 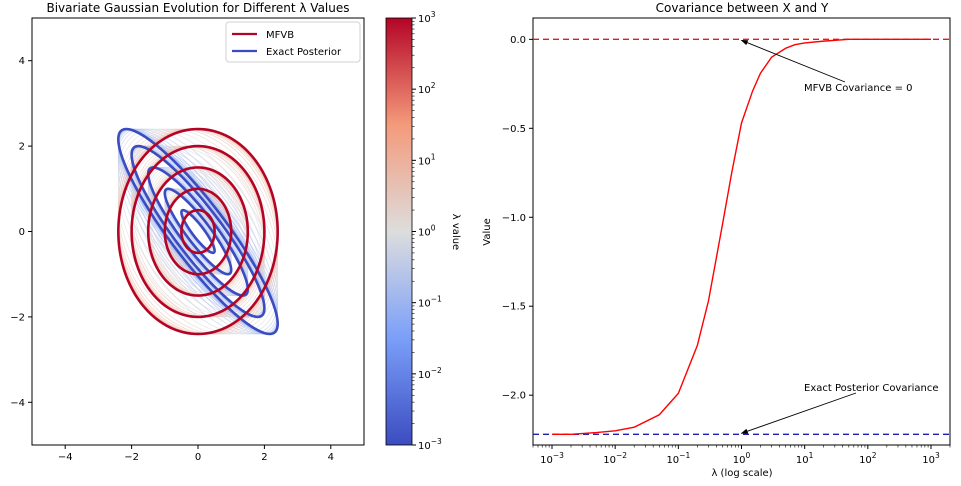 I want to click on colorbar-ticks: 10⁻³ 10⁻² 10⁻¹ 10⁰ 10¹ 10² 10³, so click(x=427, y=231).